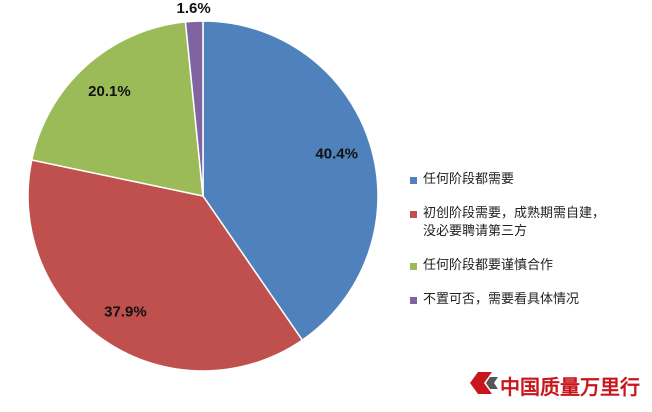 The width and height of the screenshot is (652, 412). I want to click on legend-item: 初创阶段需要，成熟期需自建，没必要聘请第三方, so click(512, 223).